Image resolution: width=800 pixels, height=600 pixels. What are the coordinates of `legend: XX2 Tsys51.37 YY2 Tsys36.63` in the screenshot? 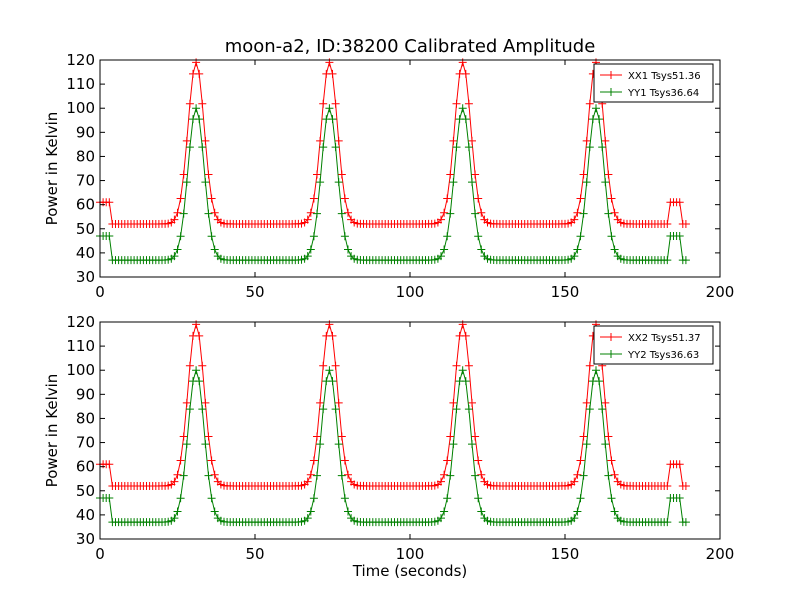 It's located at (653, 345).